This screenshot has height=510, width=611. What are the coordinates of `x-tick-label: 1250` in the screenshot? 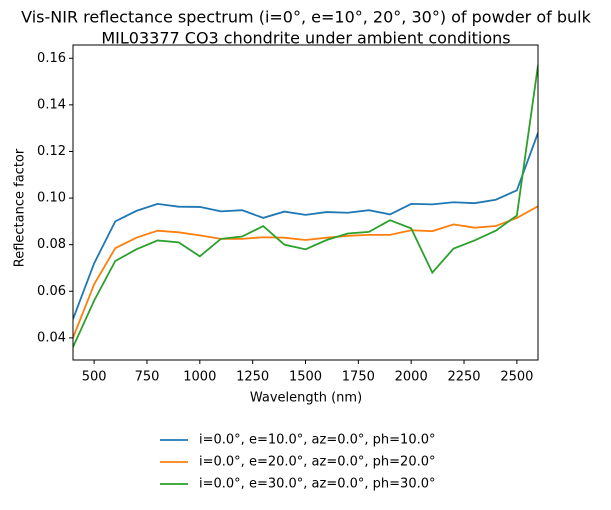 It's located at (252, 377).